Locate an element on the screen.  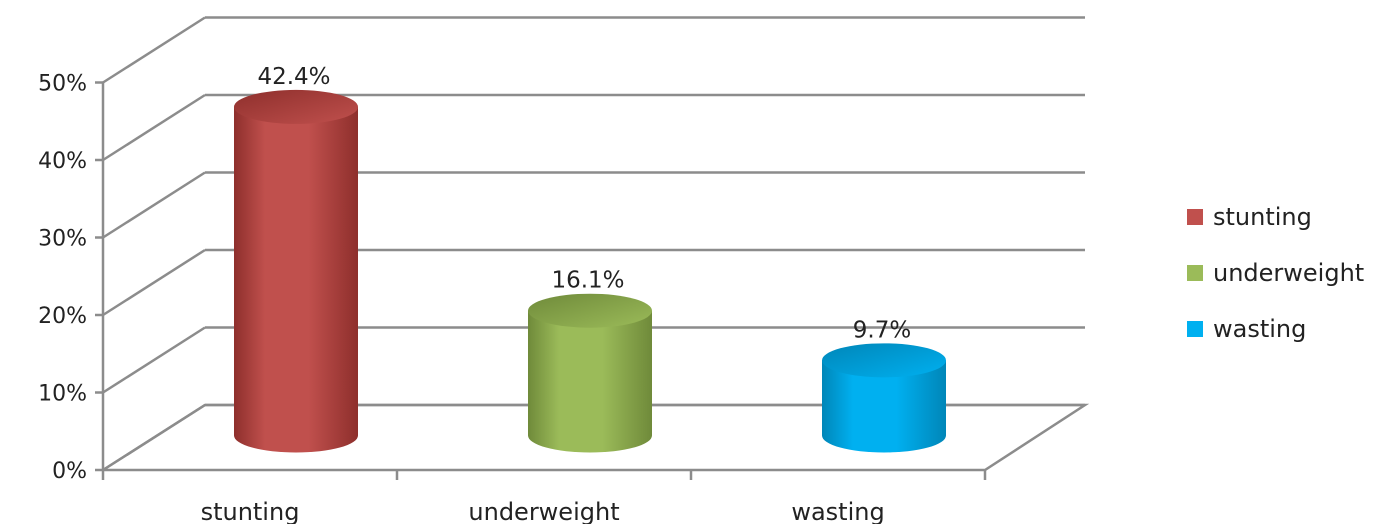
legend-item-wasting: wasting is located at coordinates (1246, 329).